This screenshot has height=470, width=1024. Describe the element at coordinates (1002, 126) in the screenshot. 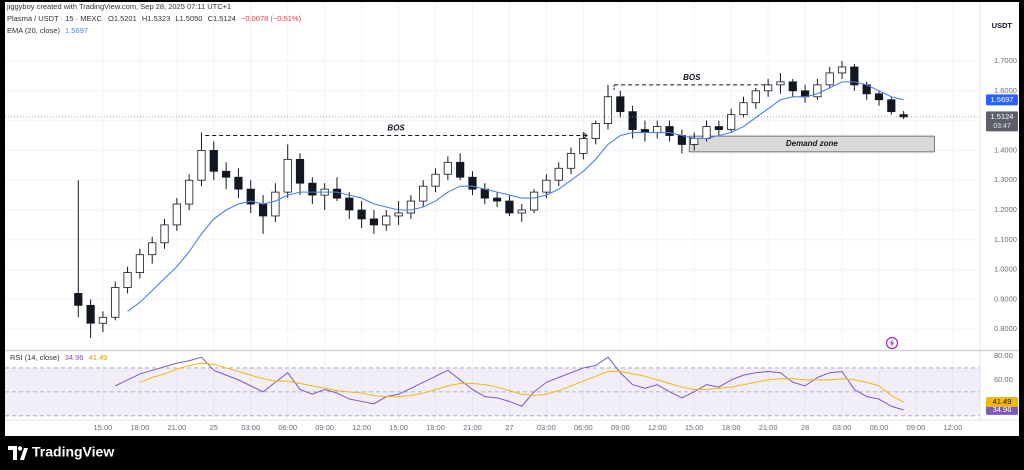

I see `countdown: 03:47` at that location.